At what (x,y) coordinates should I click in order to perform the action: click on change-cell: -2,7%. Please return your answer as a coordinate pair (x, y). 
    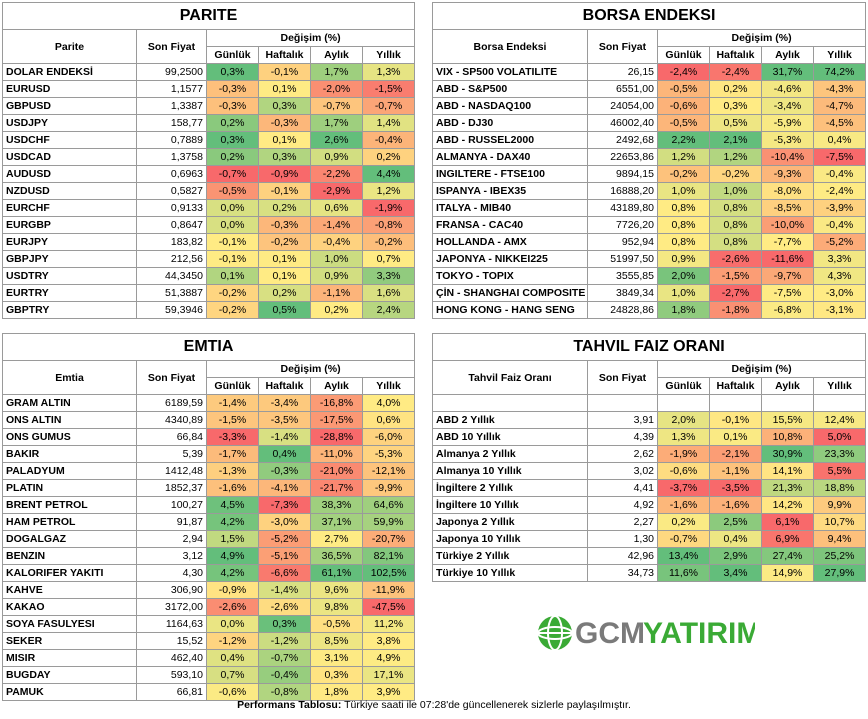
    Looking at the image, I should click on (735, 293).